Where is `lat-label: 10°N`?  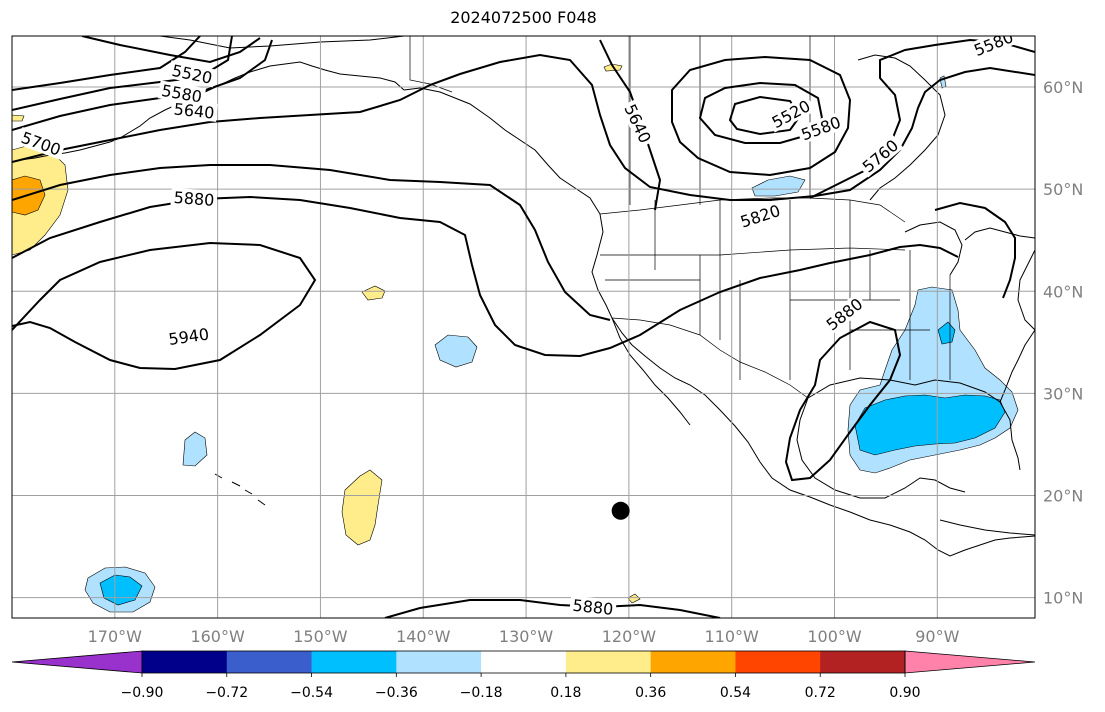
lat-label: 10°N is located at coordinates (1063, 598).